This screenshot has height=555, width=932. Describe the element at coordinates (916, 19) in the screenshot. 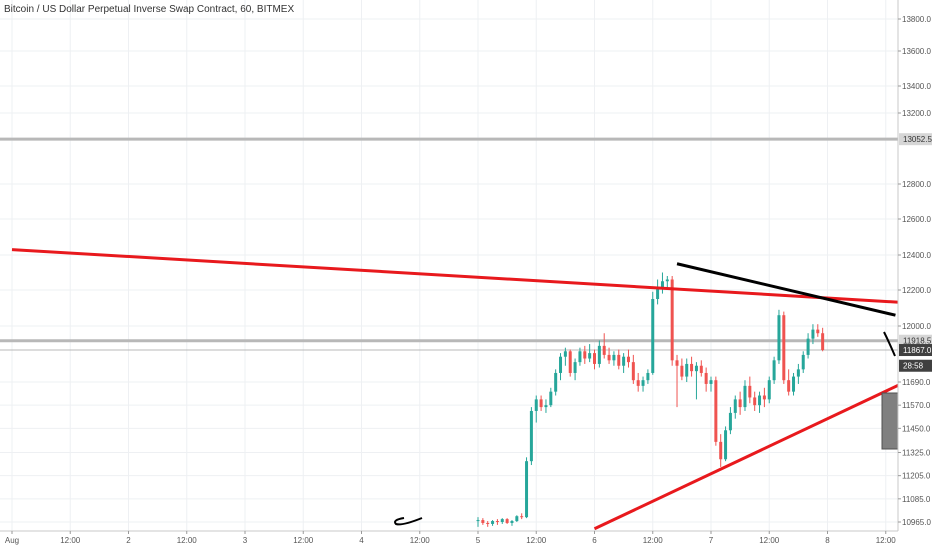

I see `price-tick-label: 13800.0` at that location.